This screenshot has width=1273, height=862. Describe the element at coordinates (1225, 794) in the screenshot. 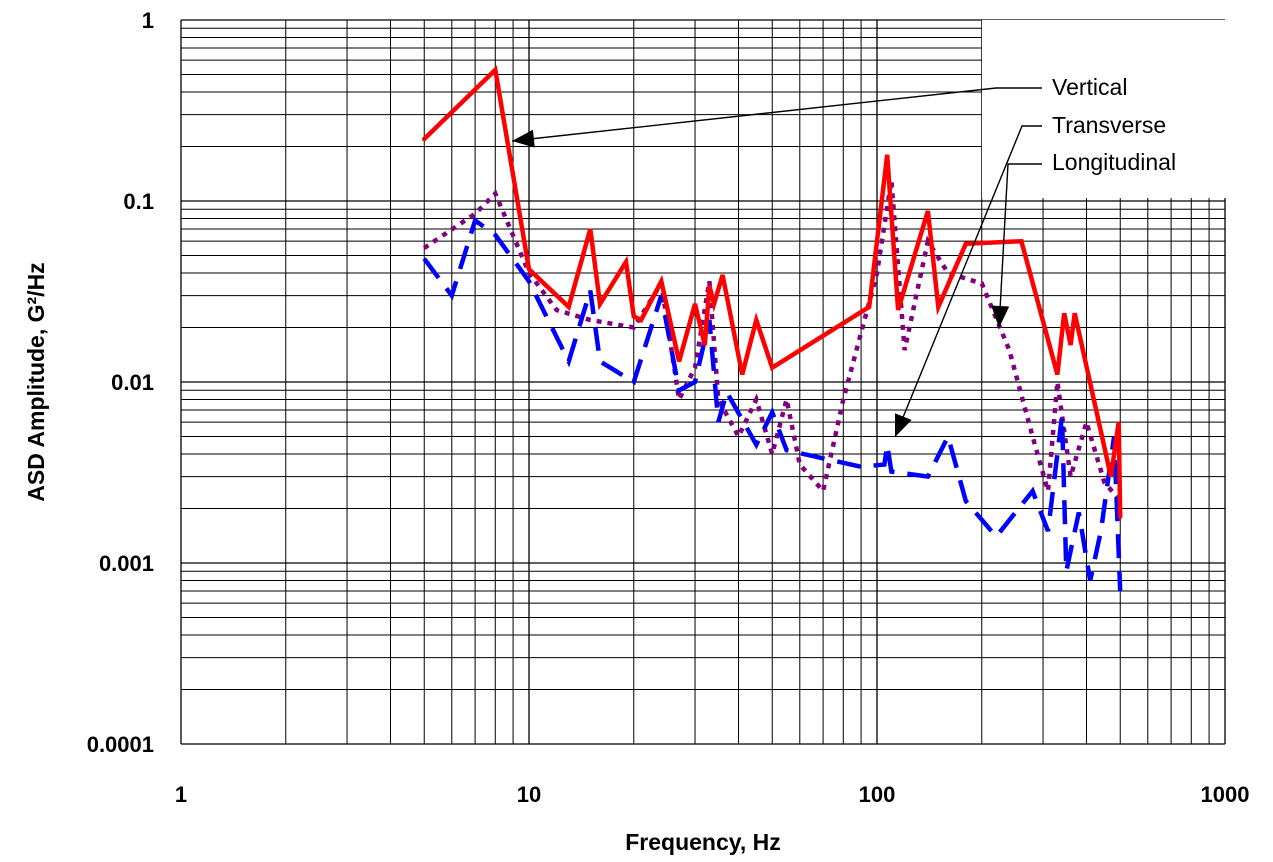

I see `x-tick-label: 1000` at that location.